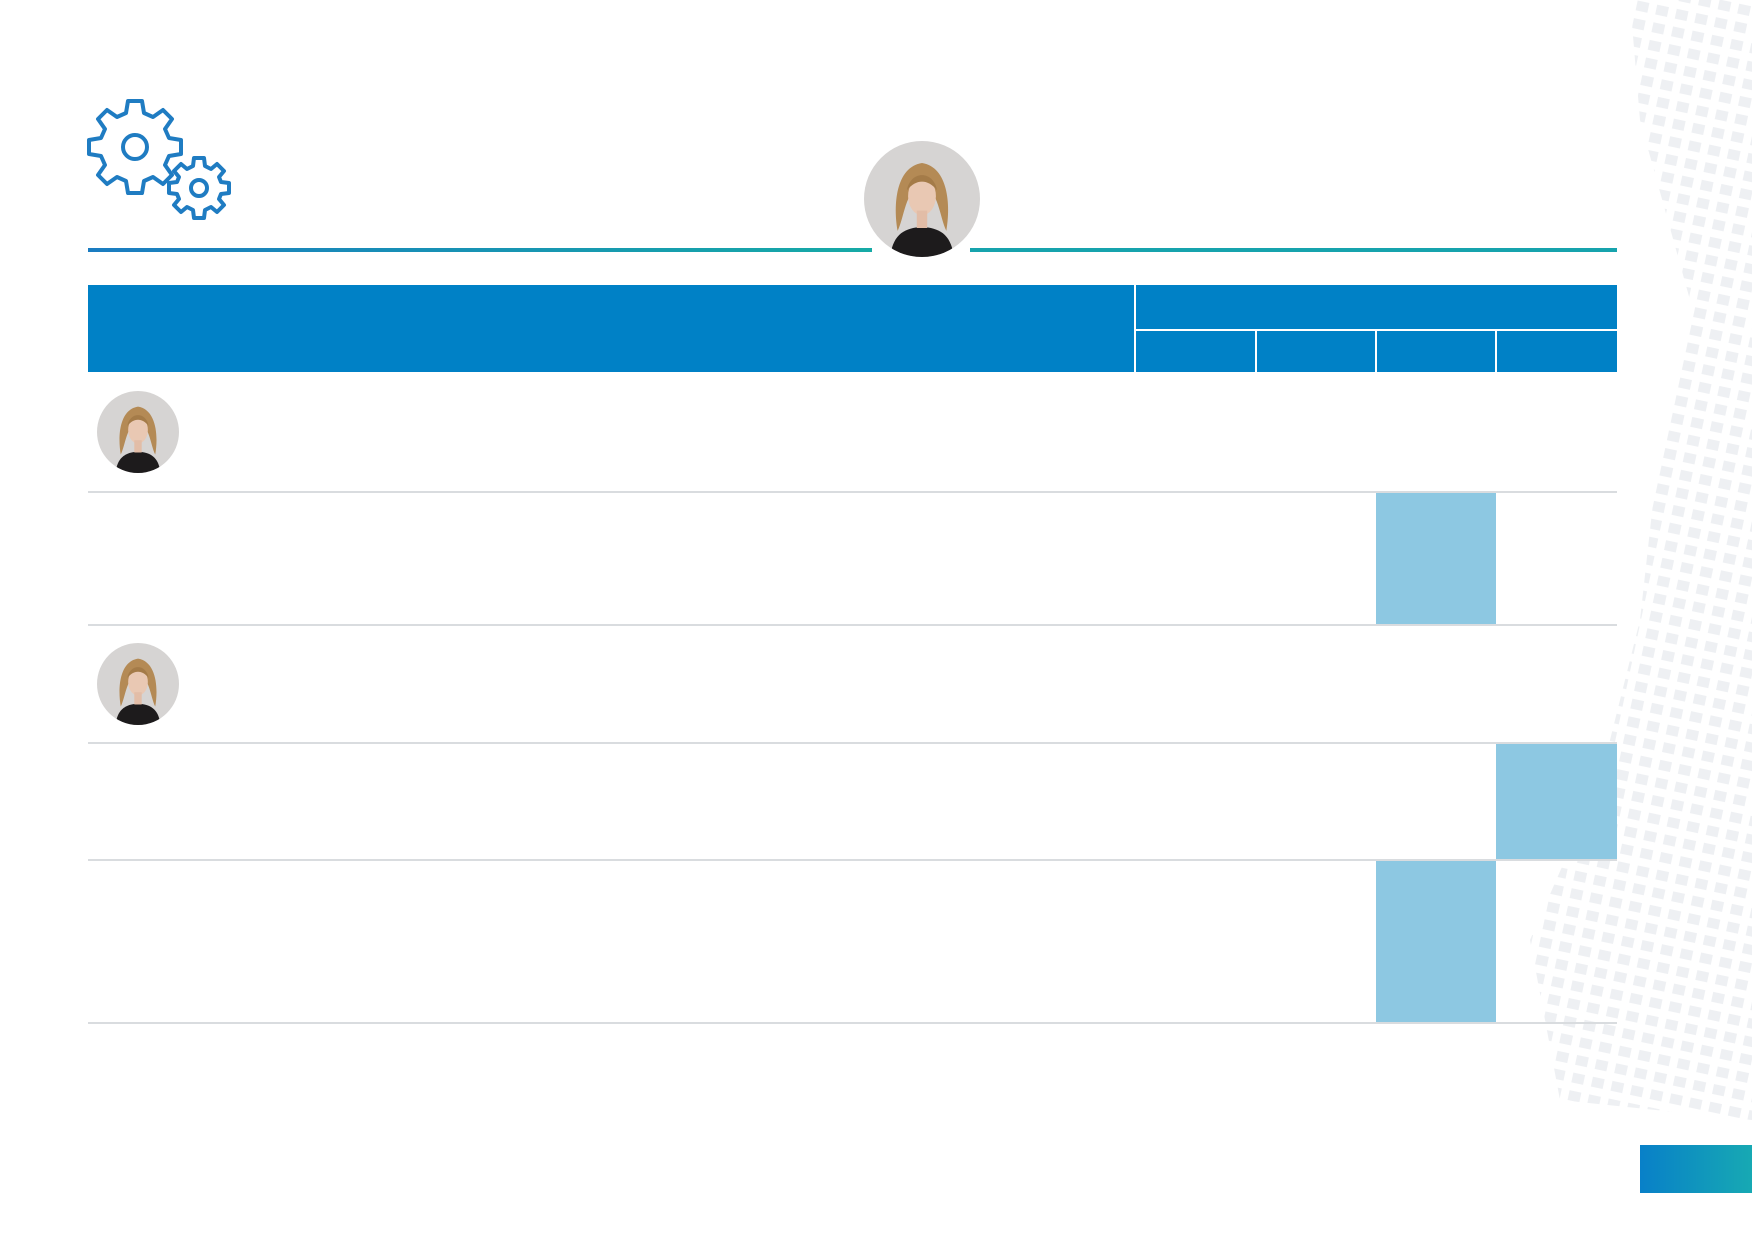 The height and width of the screenshot is (1239, 1752). I want to click on gears-icon, so click(159, 159).